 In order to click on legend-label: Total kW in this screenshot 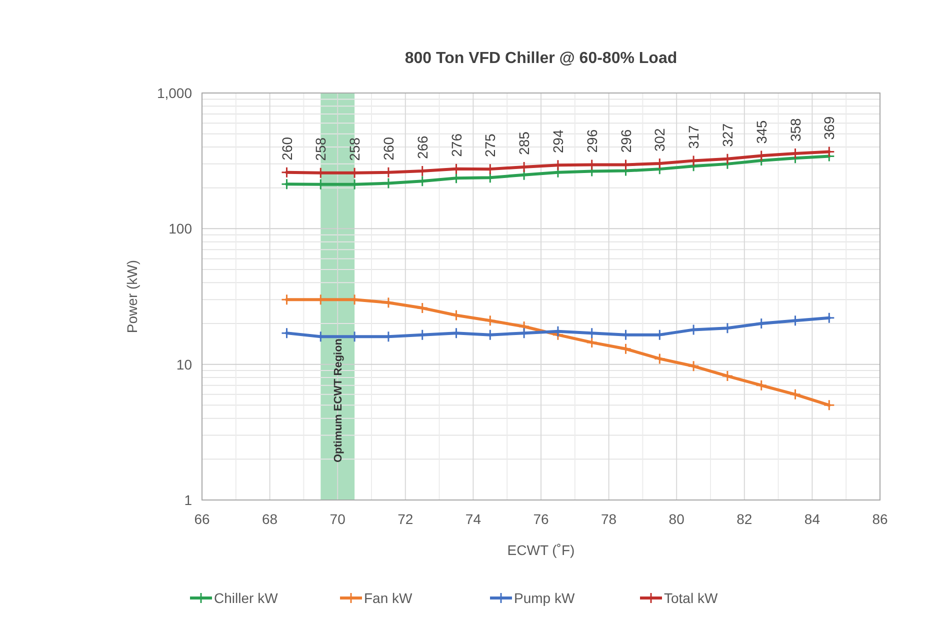, I will do `click(691, 598)`.